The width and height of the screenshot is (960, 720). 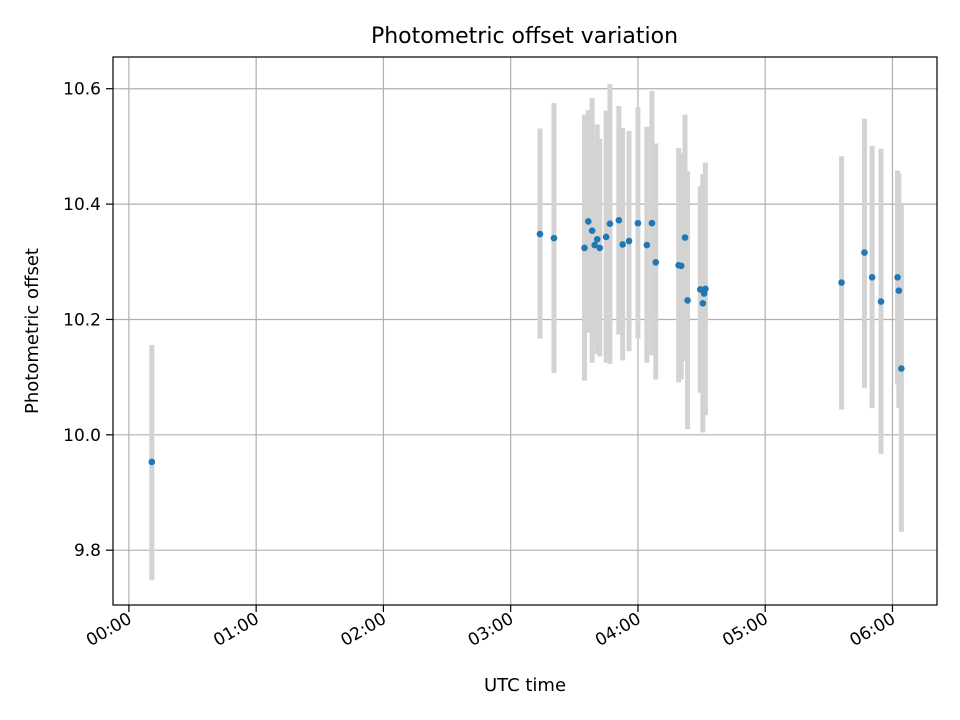 What do you see at coordinates (82, 320) in the screenshot?
I see `y-tick-label: 10.2` at bounding box center [82, 320].